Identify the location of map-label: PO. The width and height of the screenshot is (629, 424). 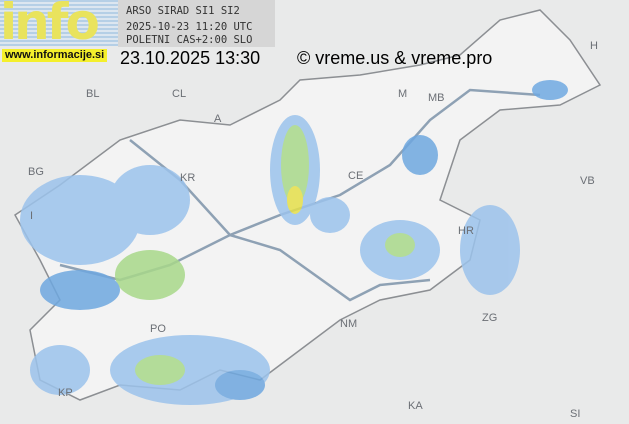
(158, 329).